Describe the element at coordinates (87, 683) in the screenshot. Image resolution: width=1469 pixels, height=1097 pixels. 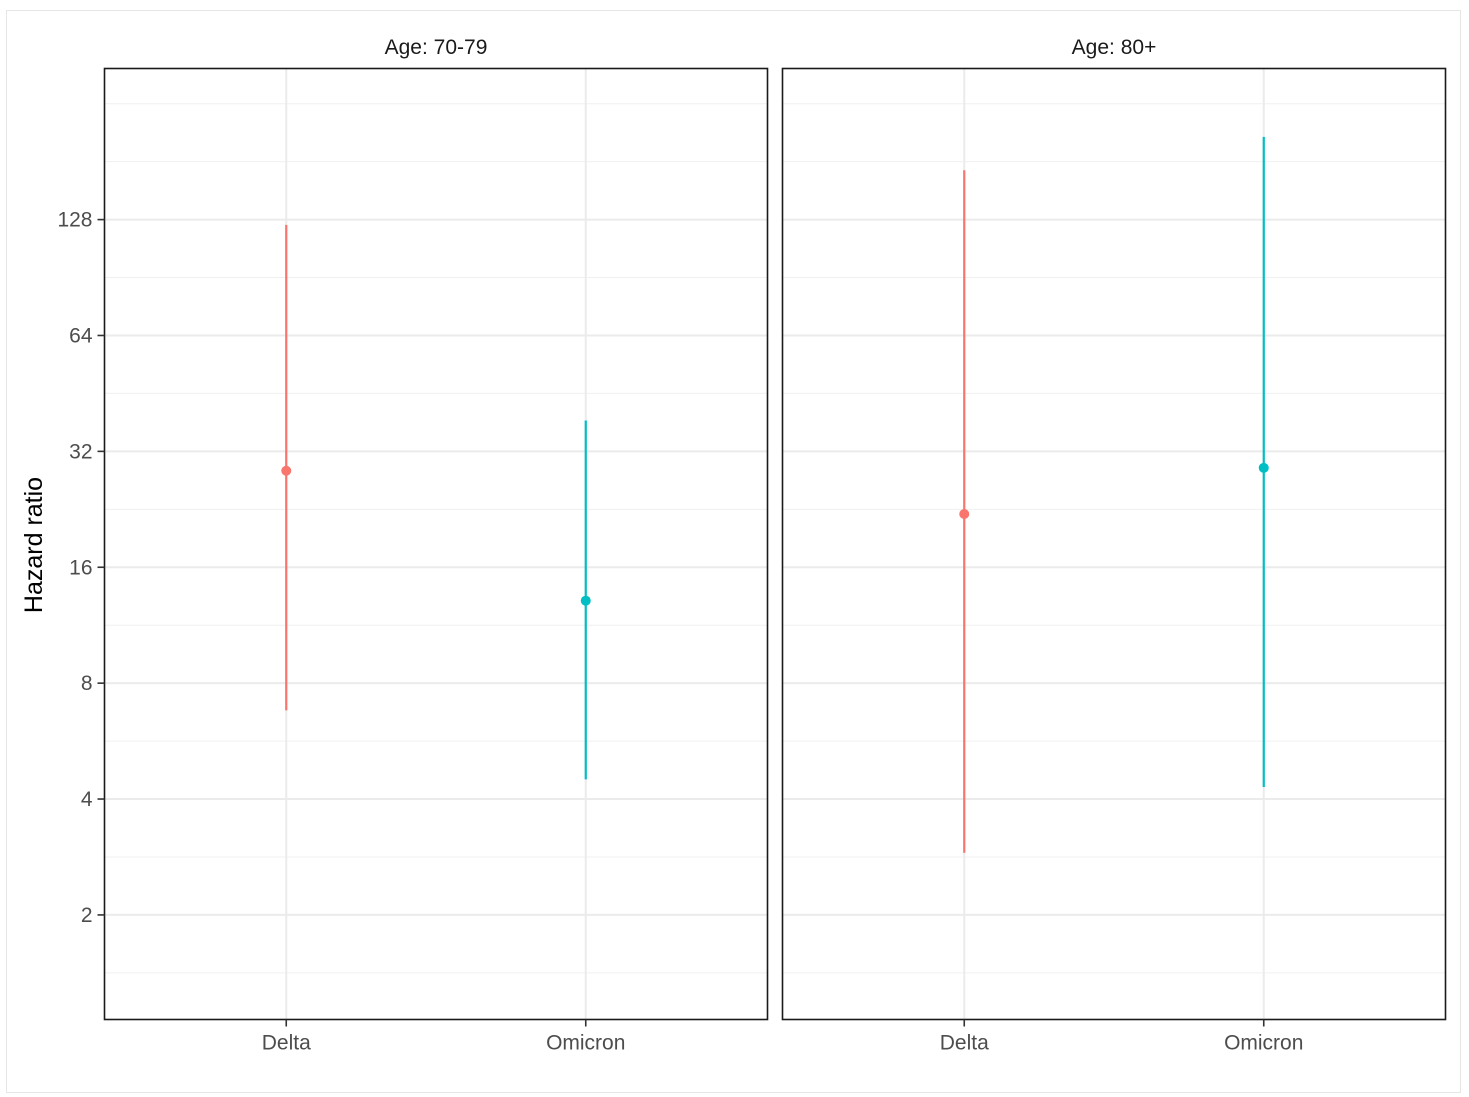
I see `y-tick-label: 8` at that location.